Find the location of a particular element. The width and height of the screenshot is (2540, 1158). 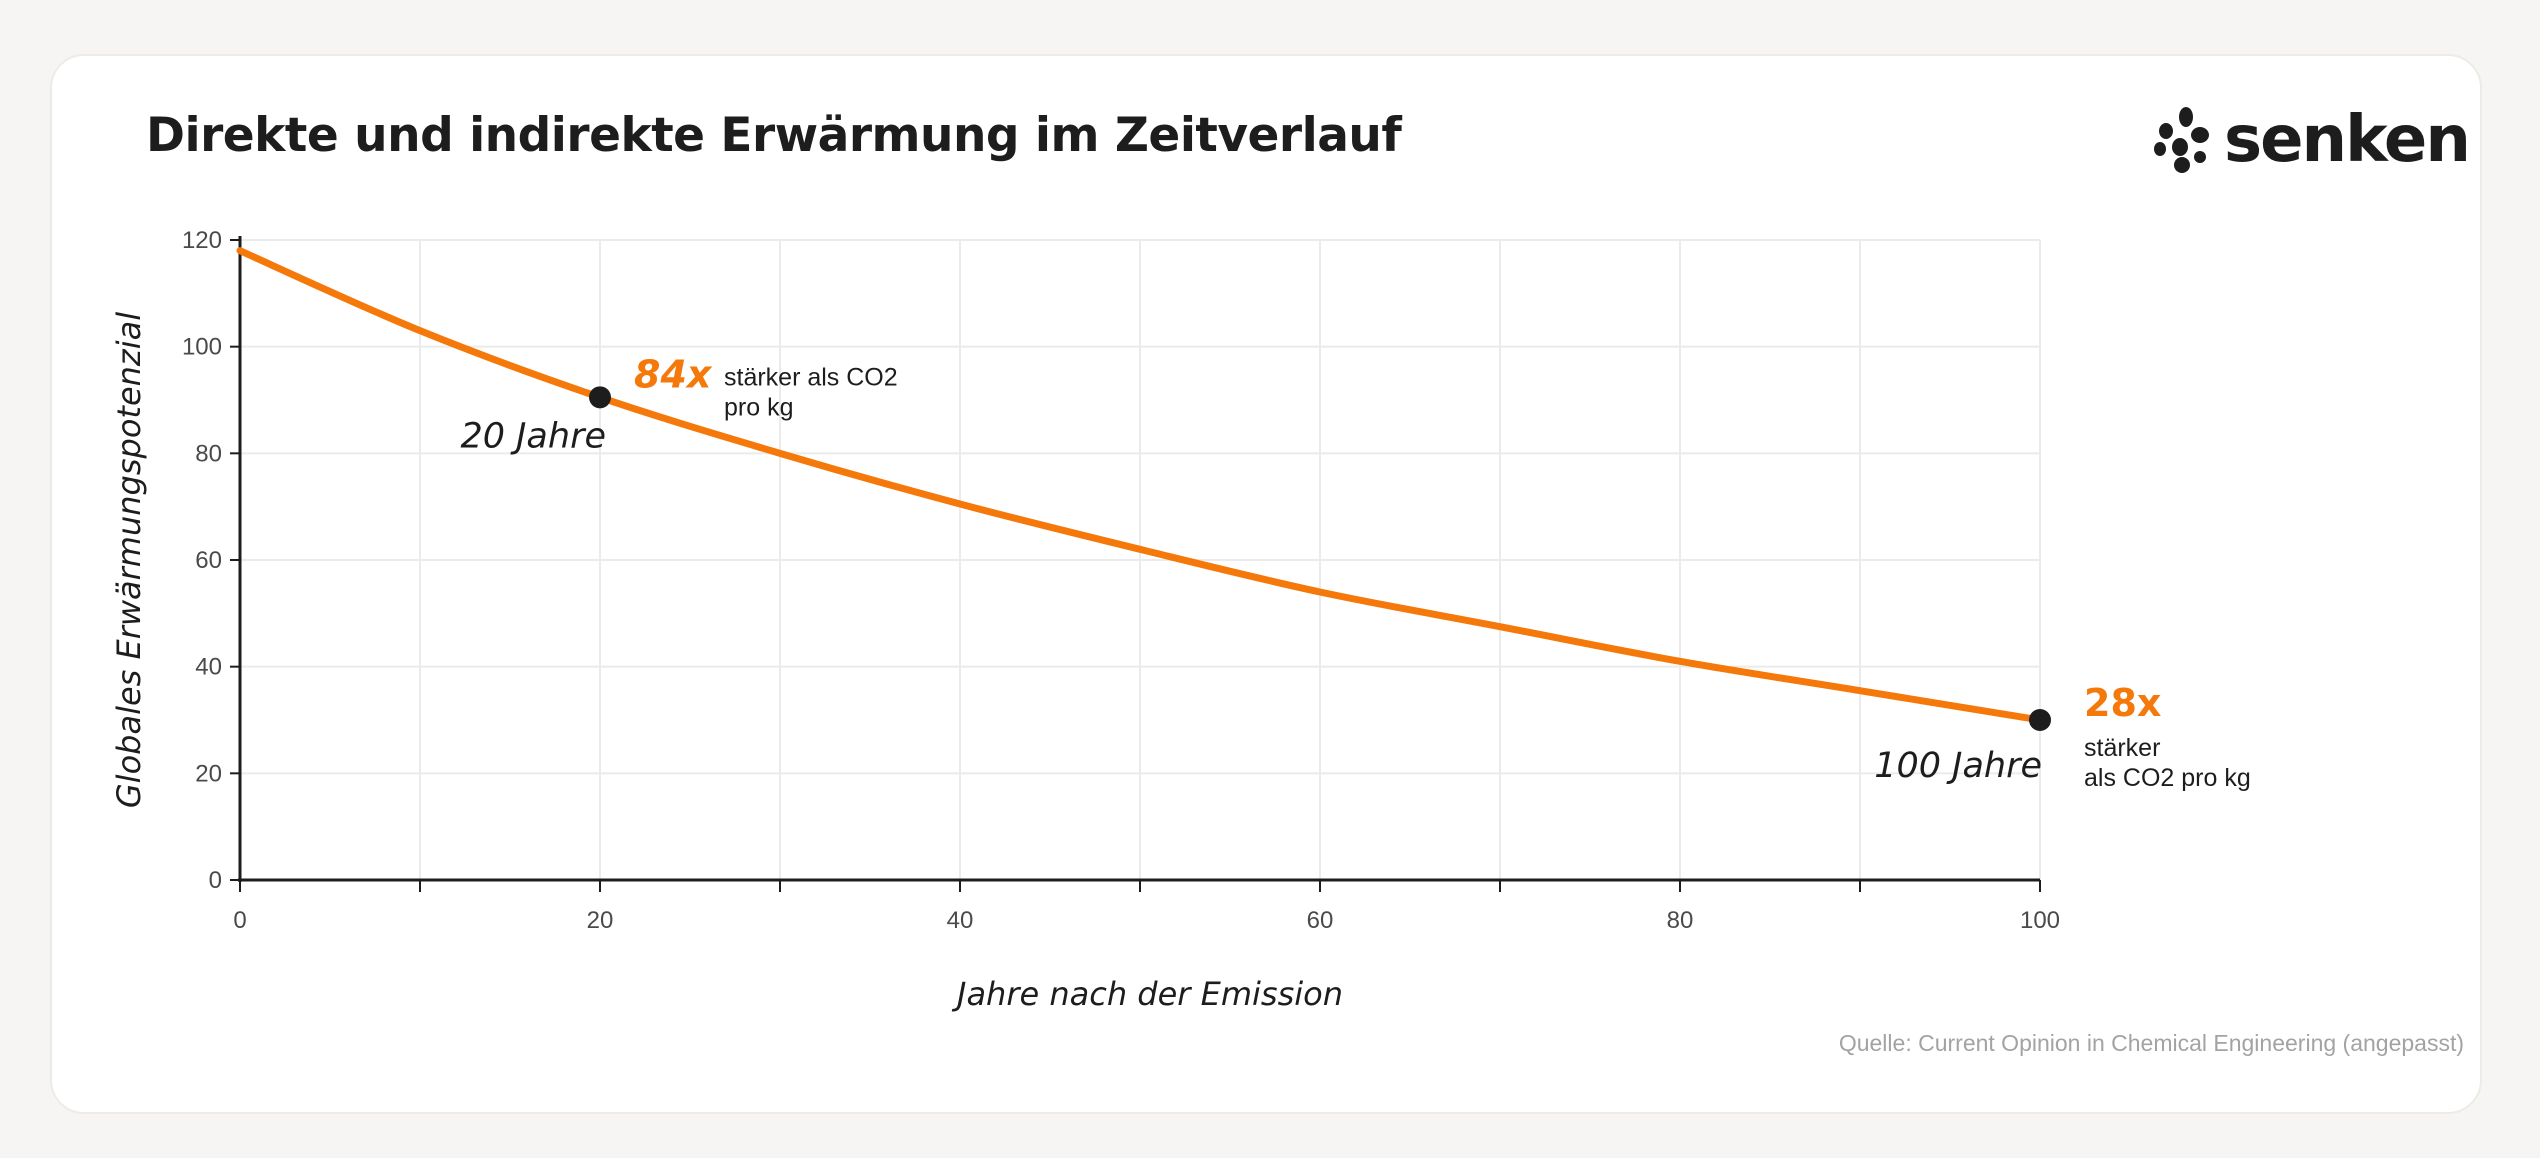

y-tick-label-20: 20 is located at coordinates (208, 773).